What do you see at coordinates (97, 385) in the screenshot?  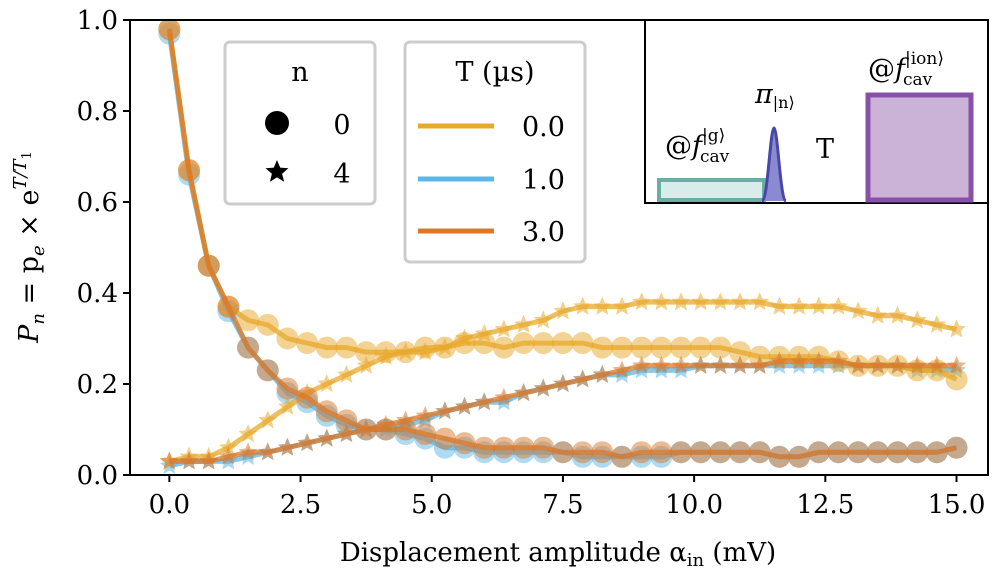 I see `y-tick-label: 0.2` at bounding box center [97, 385].